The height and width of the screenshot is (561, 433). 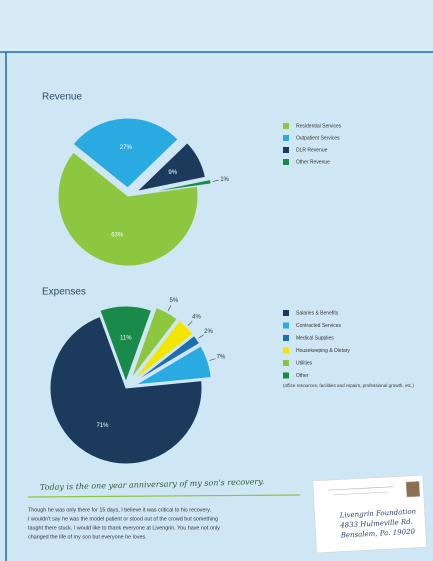 What do you see at coordinates (221, 357) in the screenshot?
I see `data-label: 7%` at bounding box center [221, 357].